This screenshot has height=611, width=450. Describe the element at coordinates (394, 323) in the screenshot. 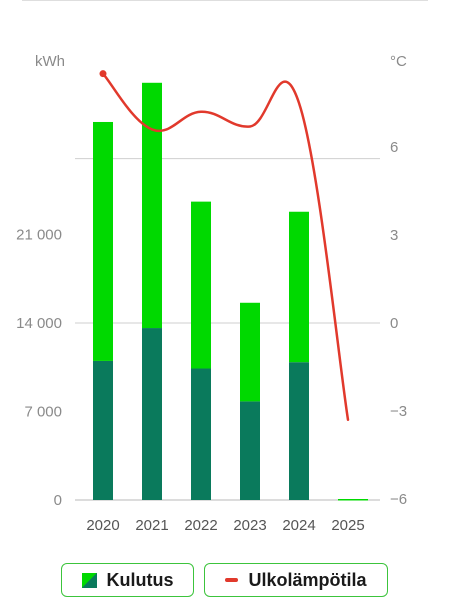

I see `right-tick-label: 0` at that location.